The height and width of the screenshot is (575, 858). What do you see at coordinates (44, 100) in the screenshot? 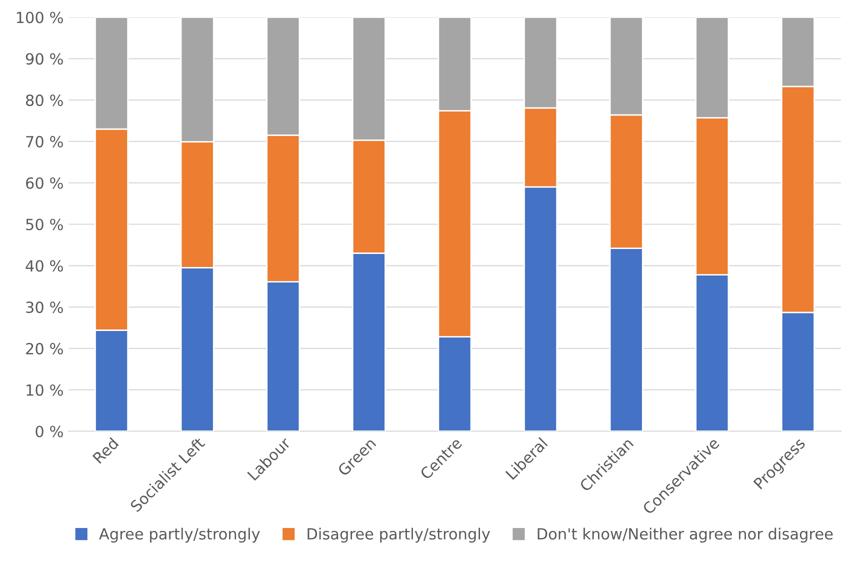
I see `y-tick-label: 80 %` at bounding box center [44, 100].